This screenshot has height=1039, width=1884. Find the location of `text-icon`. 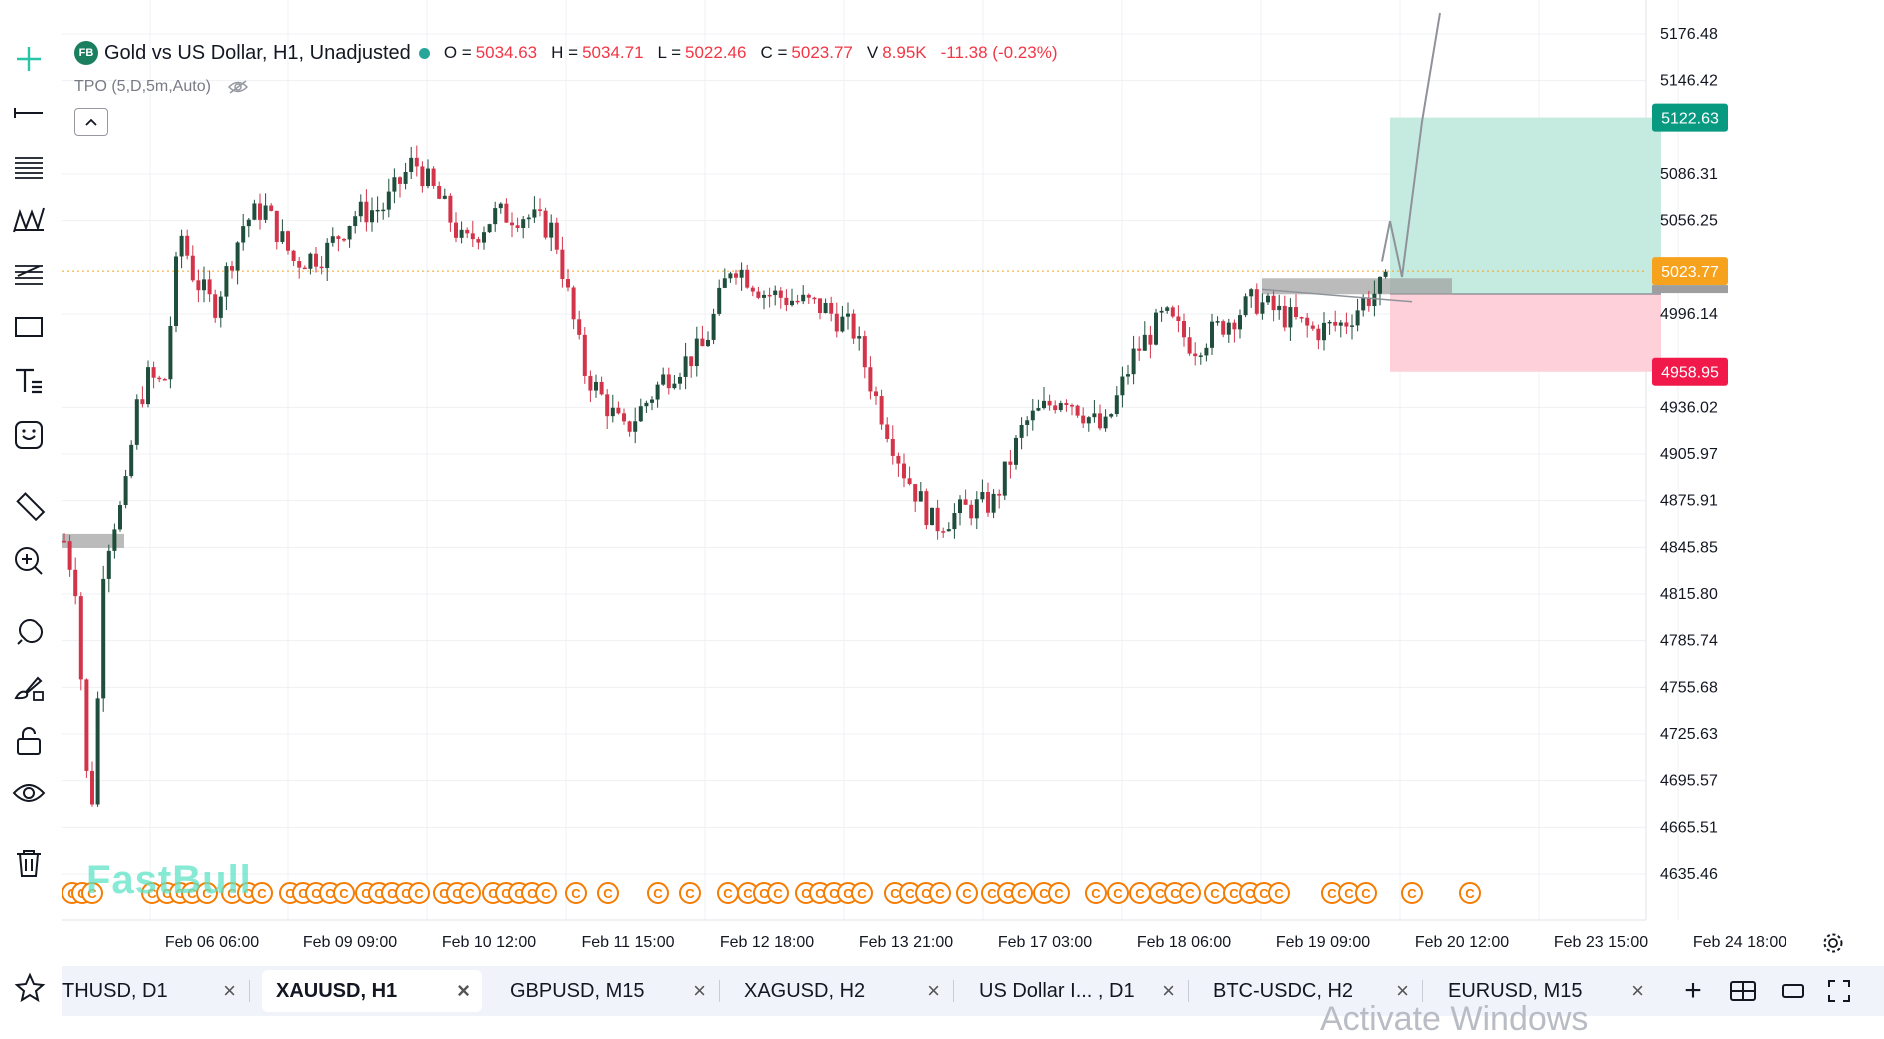

text-icon is located at coordinates (29, 381).